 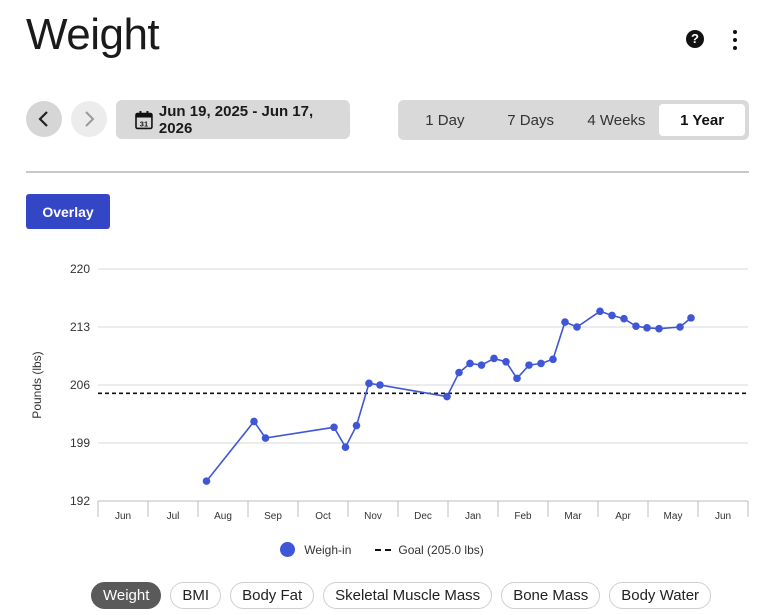 What do you see at coordinates (323, 516) in the screenshot?
I see `x-tick-label: Oct` at bounding box center [323, 516].